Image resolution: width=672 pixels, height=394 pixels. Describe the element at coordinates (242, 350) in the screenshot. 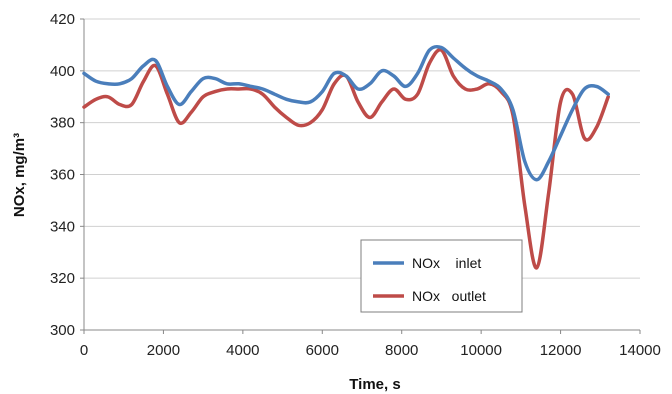

I see `x-tick-label: 4000` at that location.